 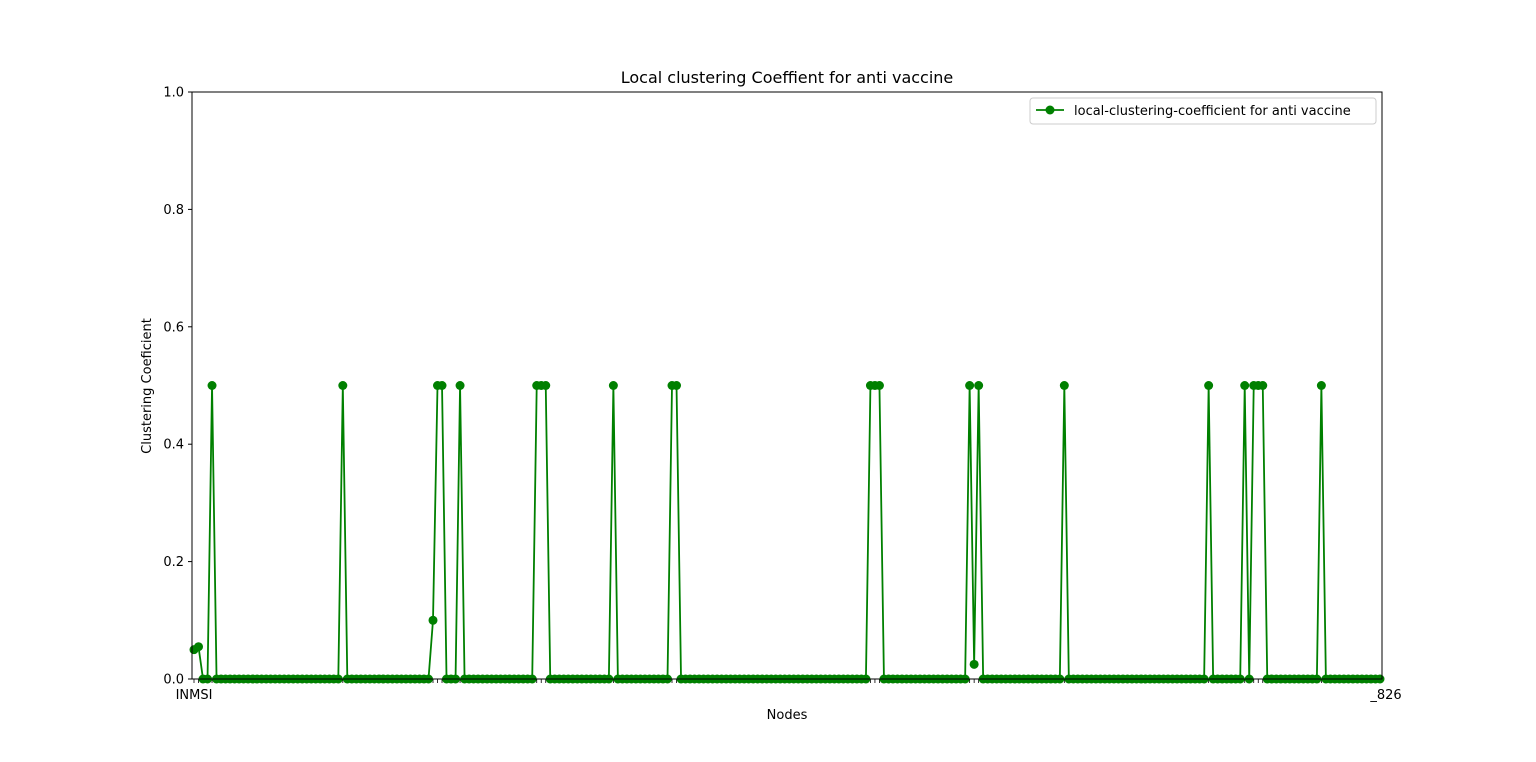 What do you see at coordinates (177, 387) in the screenshot?
I see `y-axis-ticks: 0.0 0.2 0.4 0.6 0.8 1.0` at bounding box center [177, 387].